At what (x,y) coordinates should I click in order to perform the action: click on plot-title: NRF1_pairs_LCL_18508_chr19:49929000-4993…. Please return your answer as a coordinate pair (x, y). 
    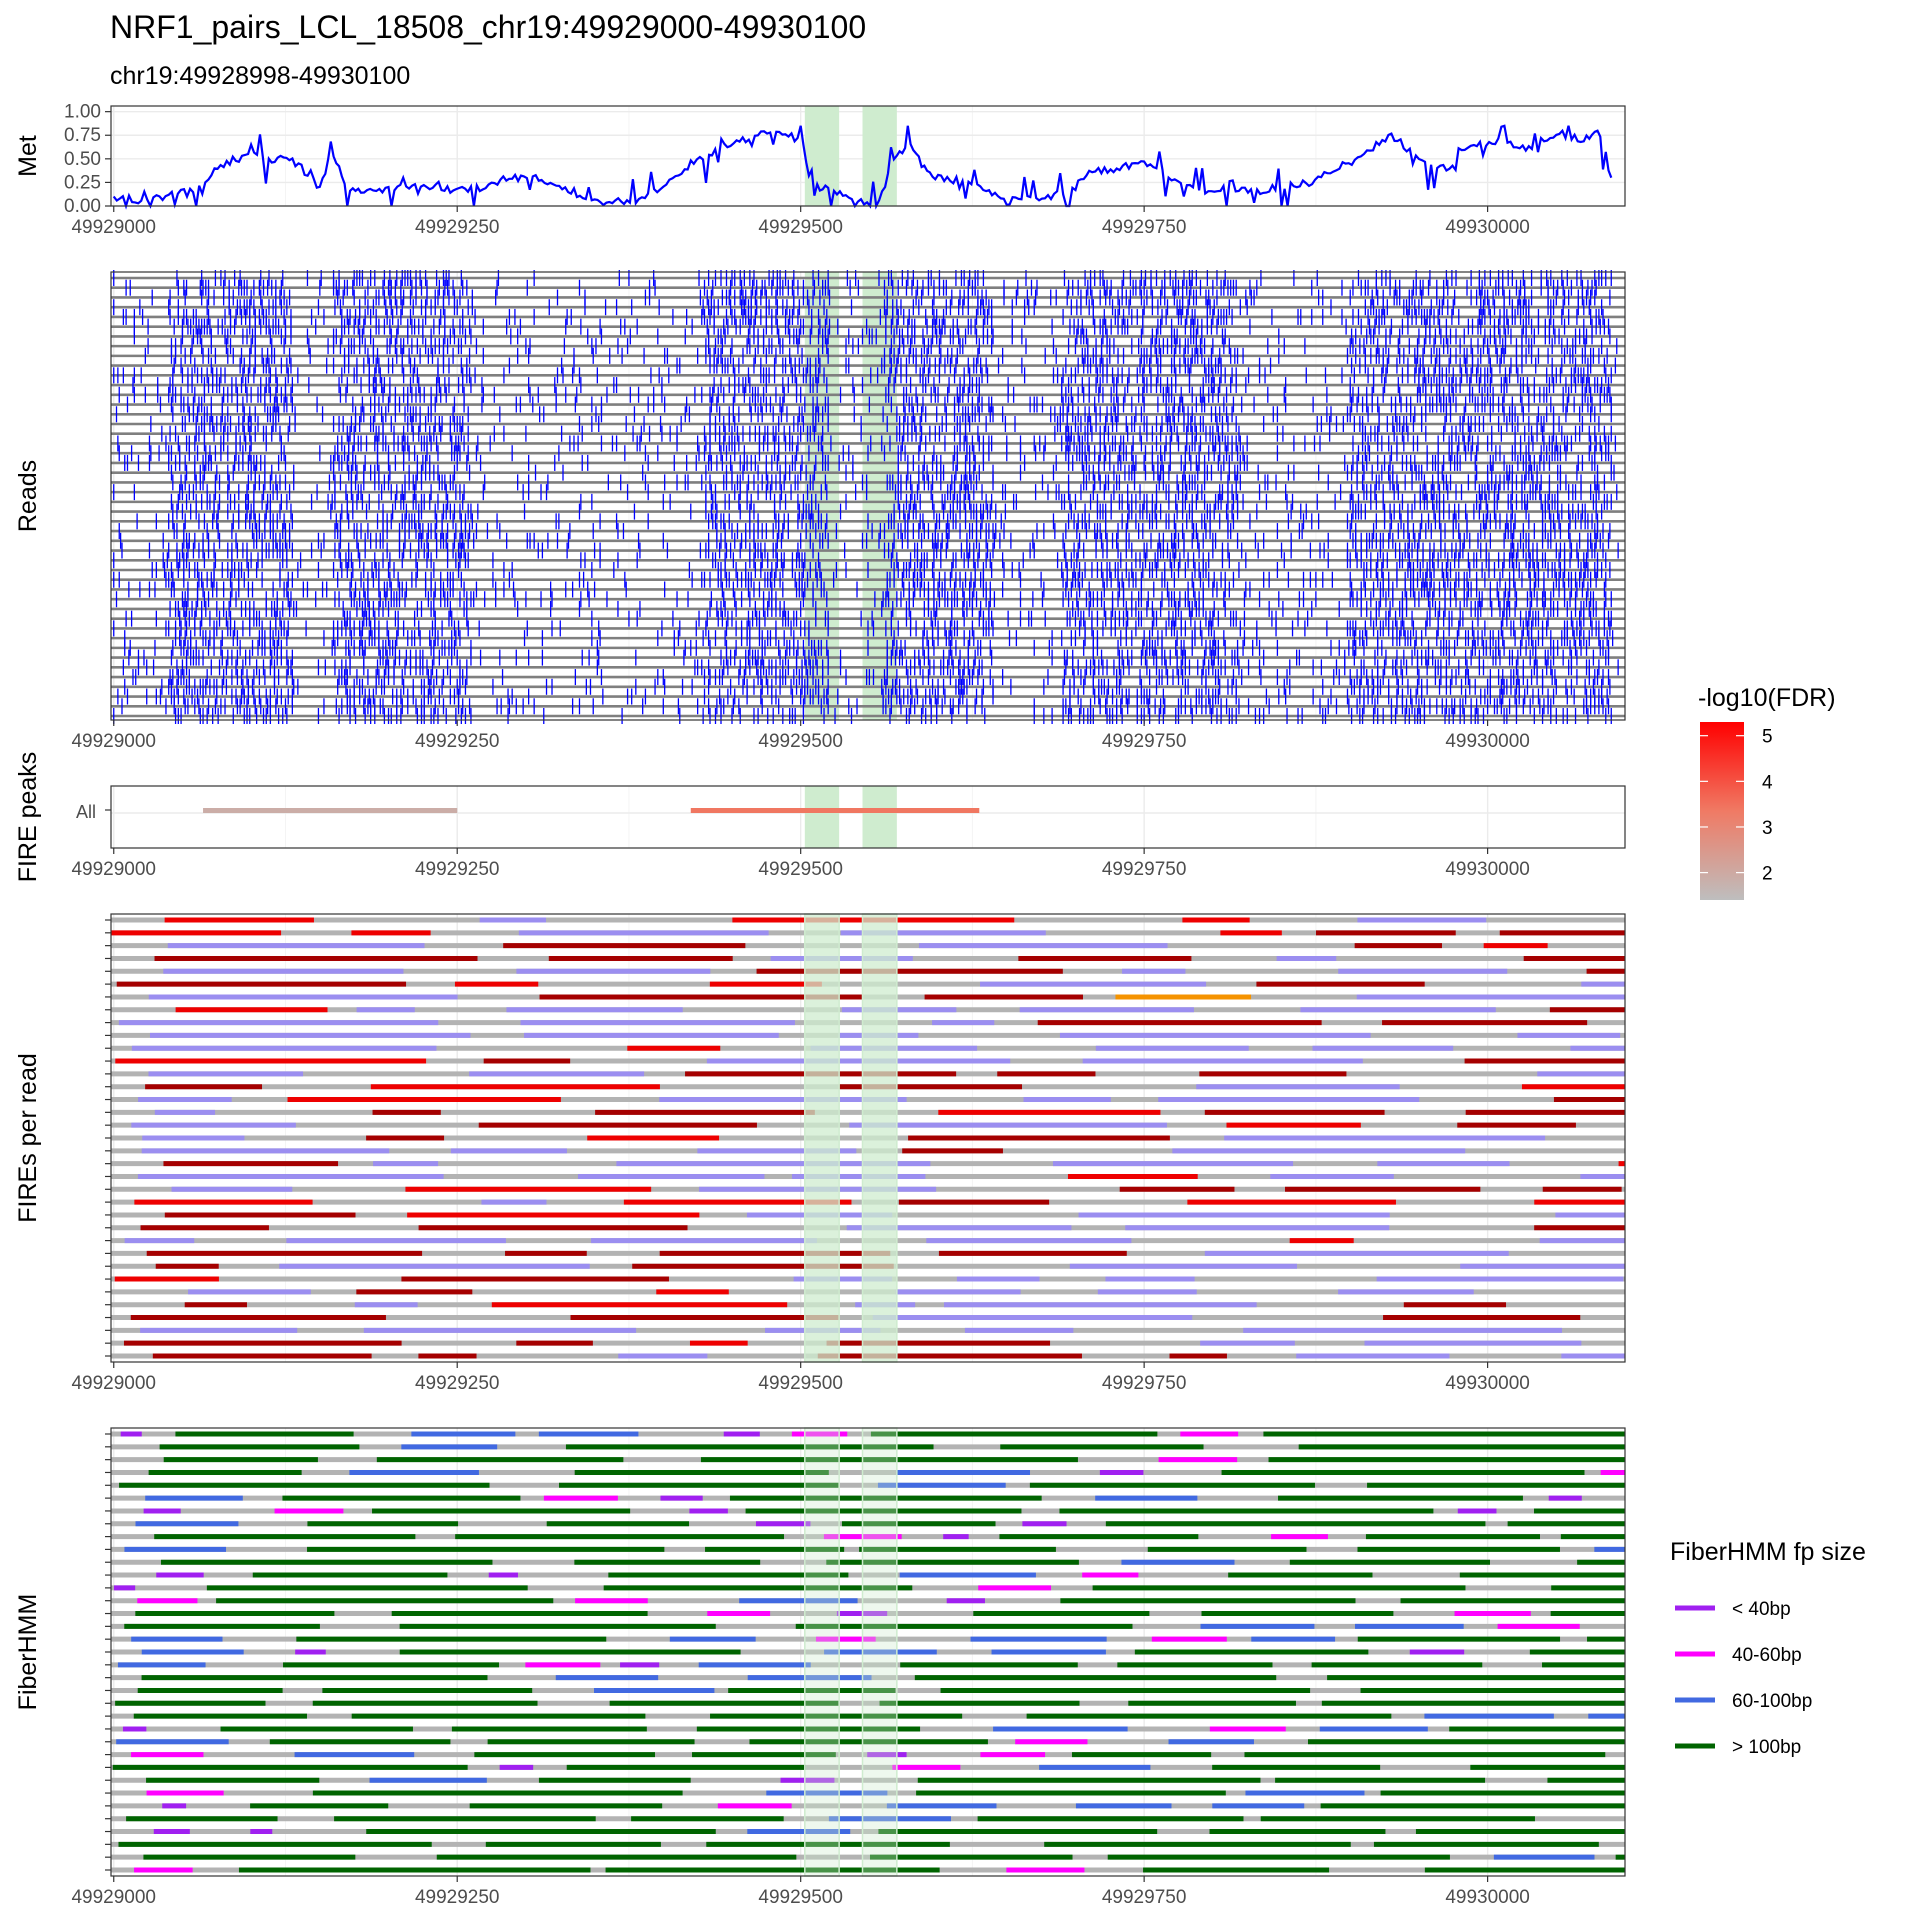
    Looking at the image, I should click on (488, 27).